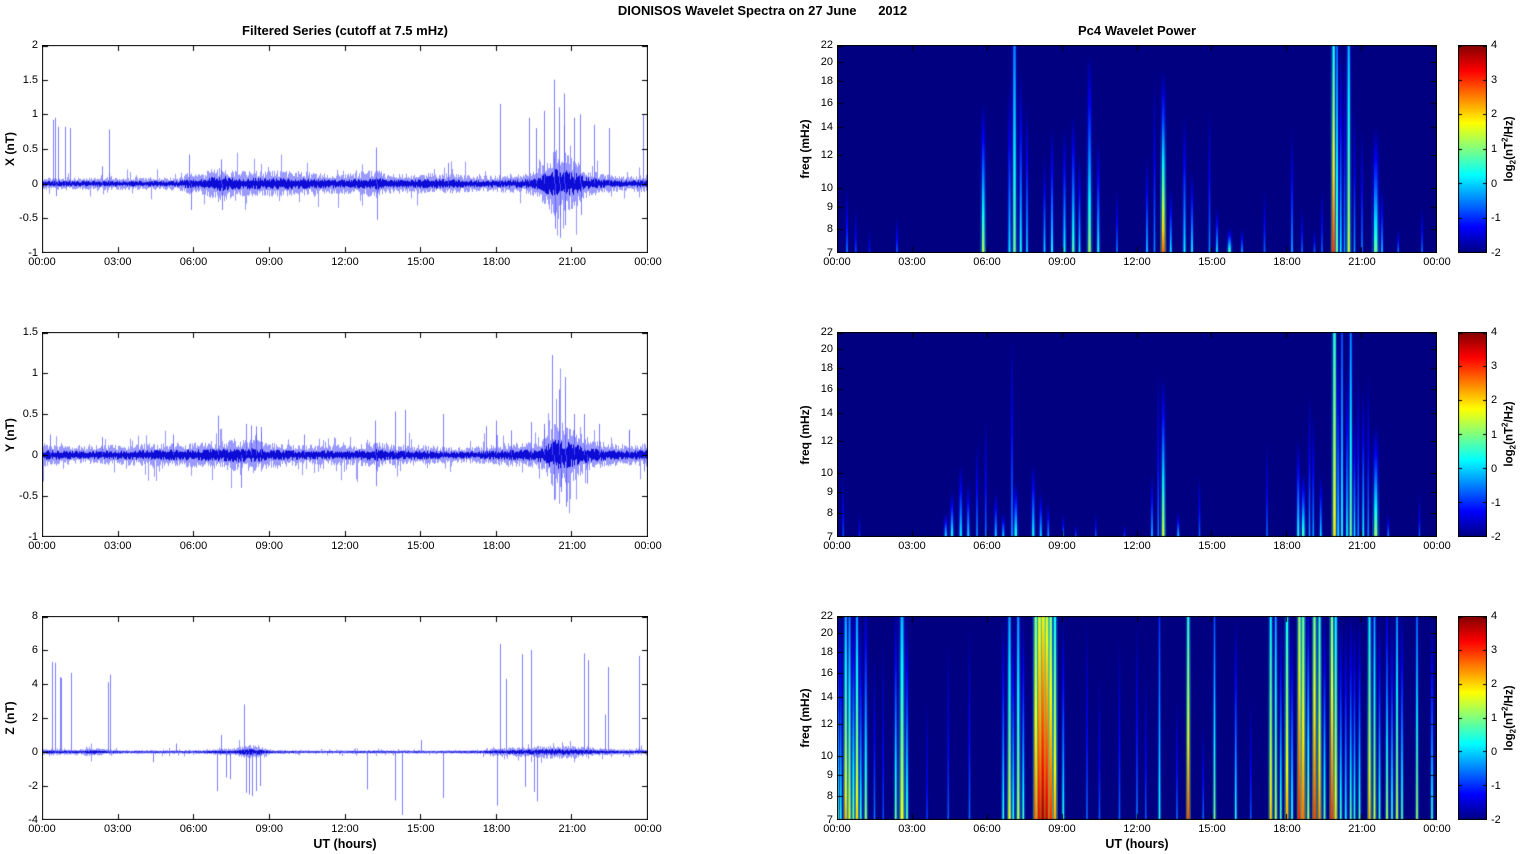  I want to click on y-tick-label: 14, so click(826, 127).